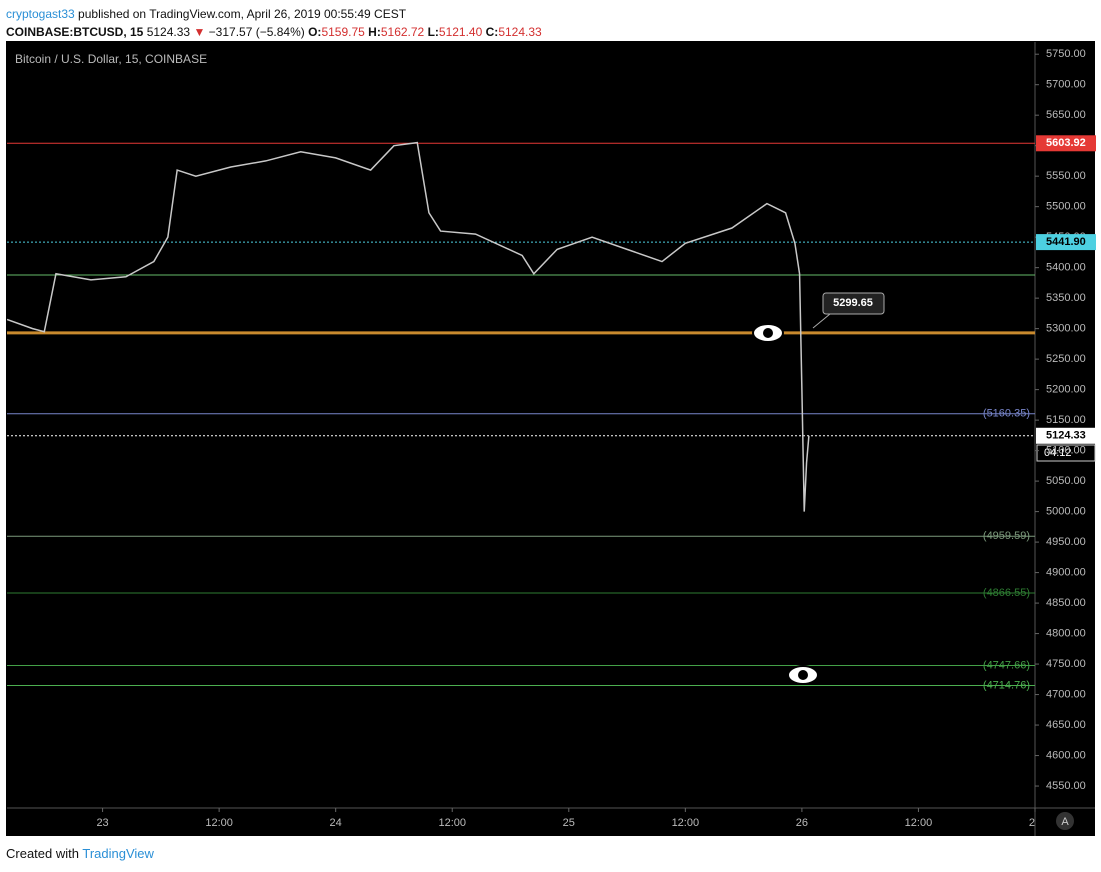  Describe the element at coordinates (821, 321) in the screenshot. I see `callout-pointer` at that location.